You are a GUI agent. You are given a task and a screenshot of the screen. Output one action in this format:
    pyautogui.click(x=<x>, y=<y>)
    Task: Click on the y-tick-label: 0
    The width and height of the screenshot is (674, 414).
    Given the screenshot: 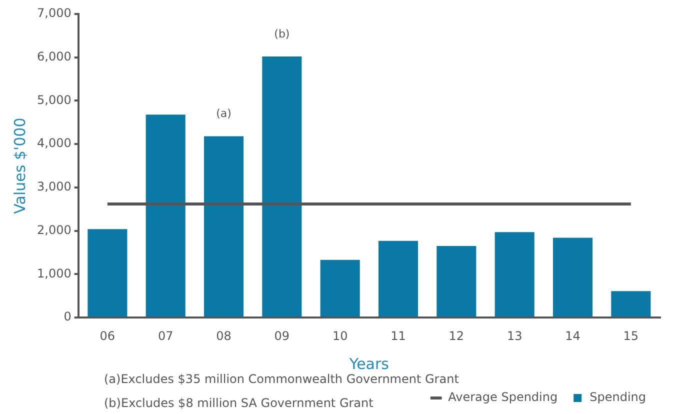 What is the action you would take?
    pyautogui.click(x=68, y=317)
    